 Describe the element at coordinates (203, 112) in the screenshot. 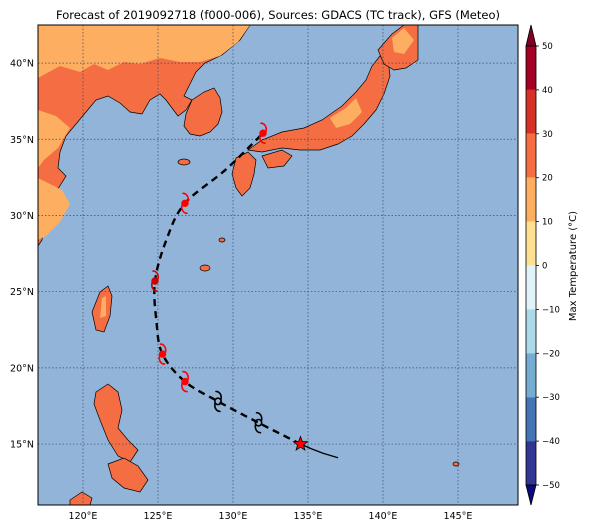

I see `land-korea` at that location.